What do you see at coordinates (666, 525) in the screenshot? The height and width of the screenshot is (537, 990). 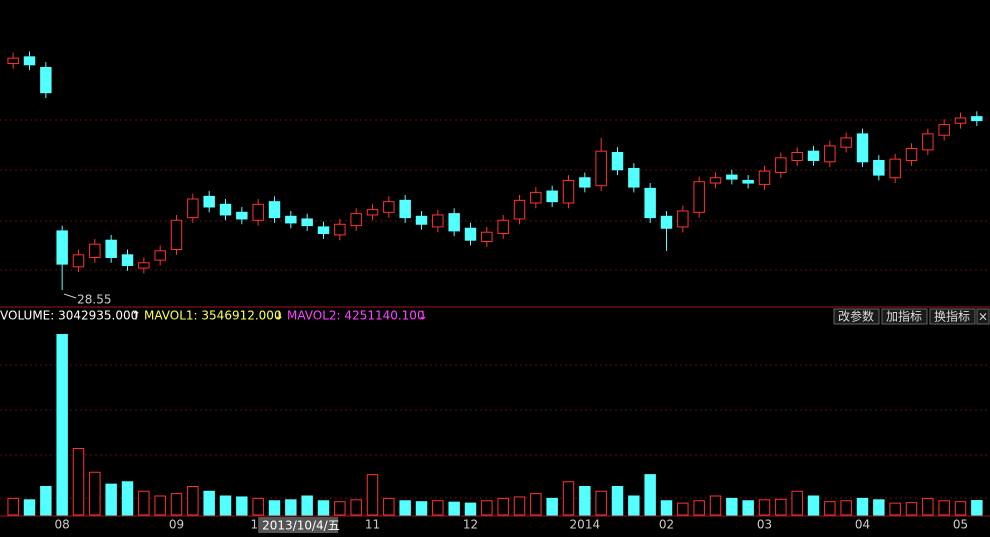 I see `x-tick-label: 02` at bounding box center [666, 525].